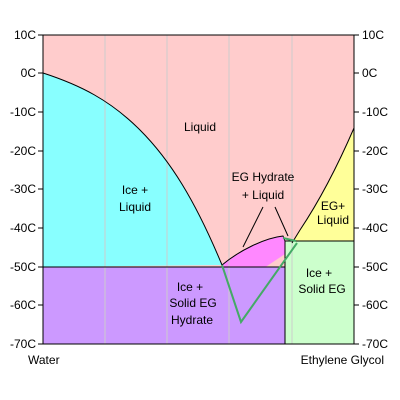  What do you see at coordinates (375, 305) in the screenshot?
I see `y-tick-right-minus60: -60C` at bounding box center [375, 305].